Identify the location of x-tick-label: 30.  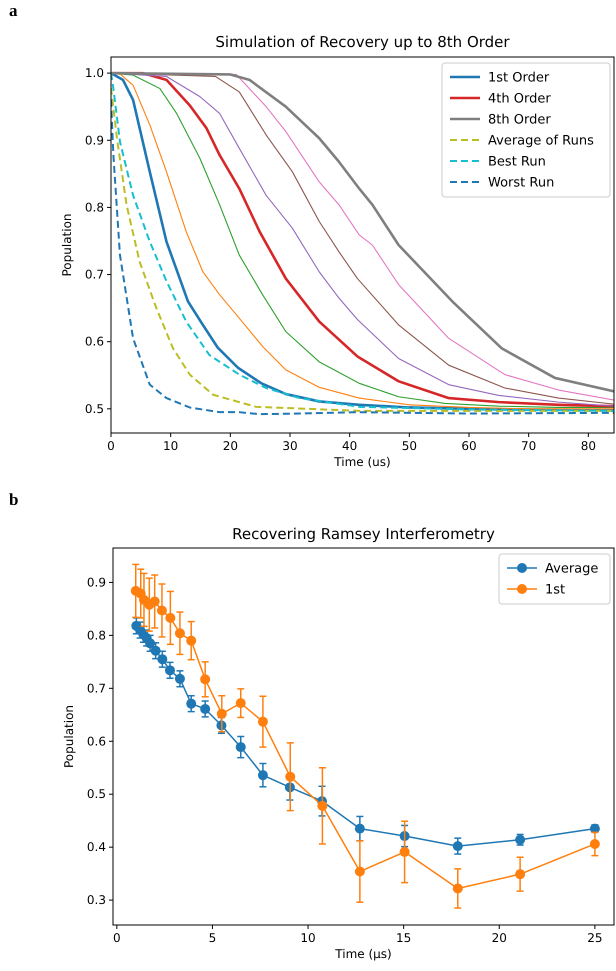
(290, 446).